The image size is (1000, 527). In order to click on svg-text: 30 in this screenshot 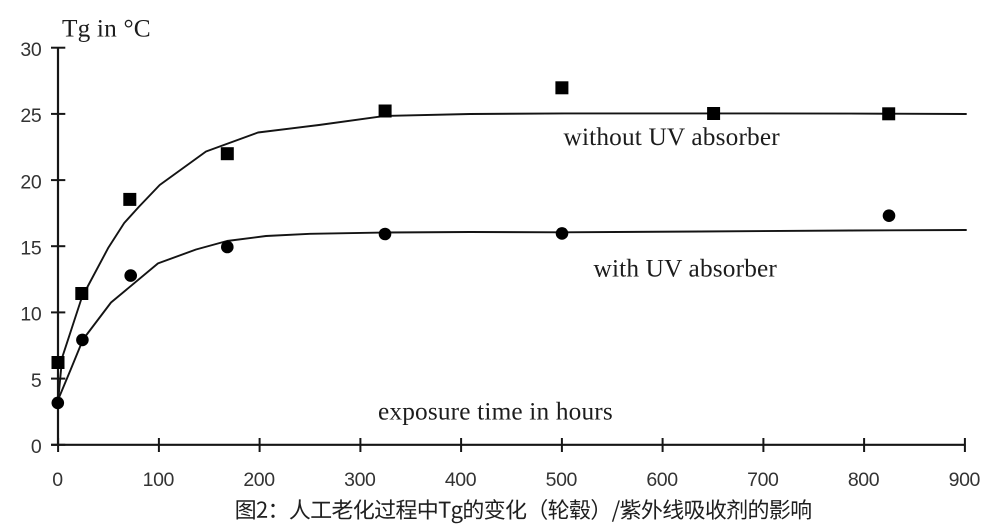, I will do `click(30, 50)`.